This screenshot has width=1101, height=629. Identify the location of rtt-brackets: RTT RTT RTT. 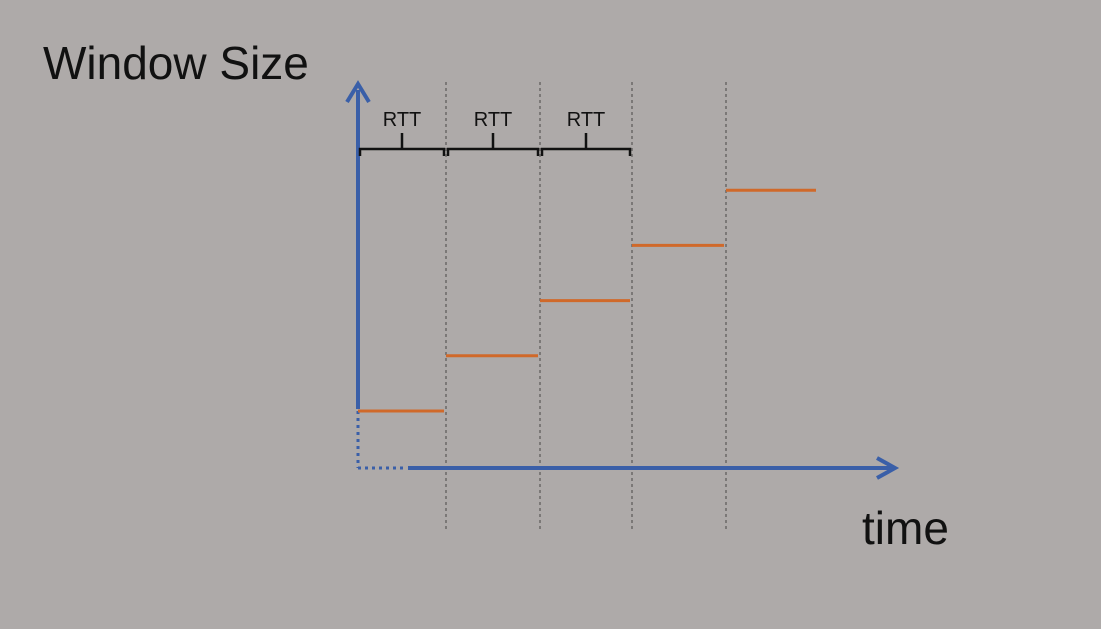
(495, 132).